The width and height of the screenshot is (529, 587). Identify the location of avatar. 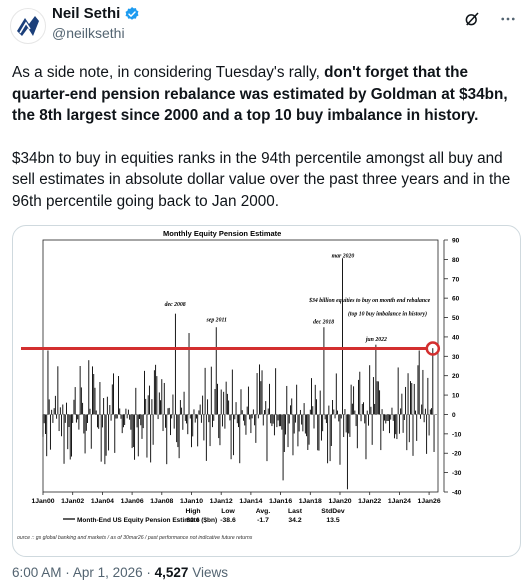
(28, 26).